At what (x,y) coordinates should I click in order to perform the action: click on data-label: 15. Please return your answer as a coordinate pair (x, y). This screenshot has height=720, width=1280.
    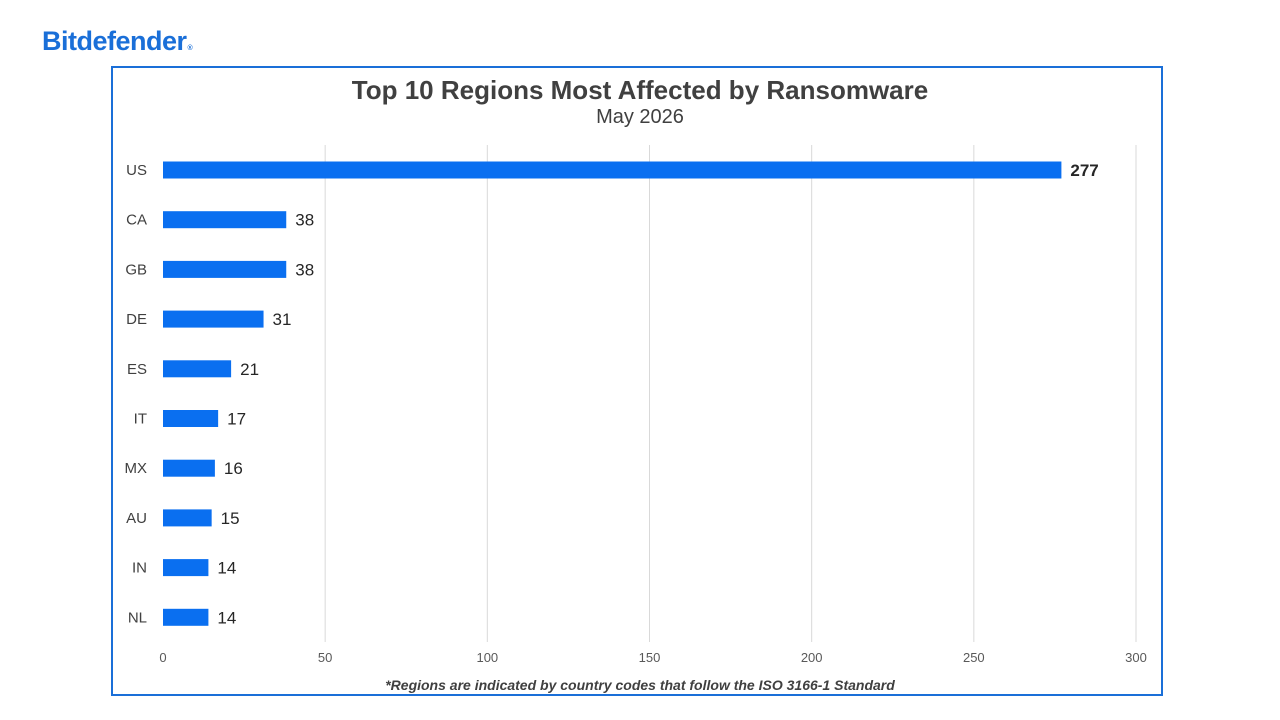
    Looking at the image, I should click on (230, 518).